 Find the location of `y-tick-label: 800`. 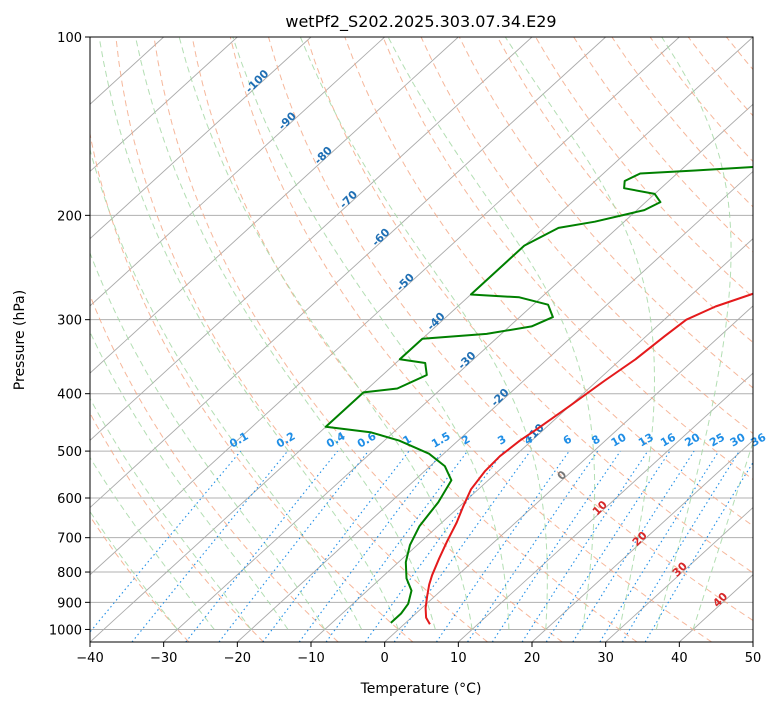

y-tick-label: 800 is located at coordinates (69, 573).